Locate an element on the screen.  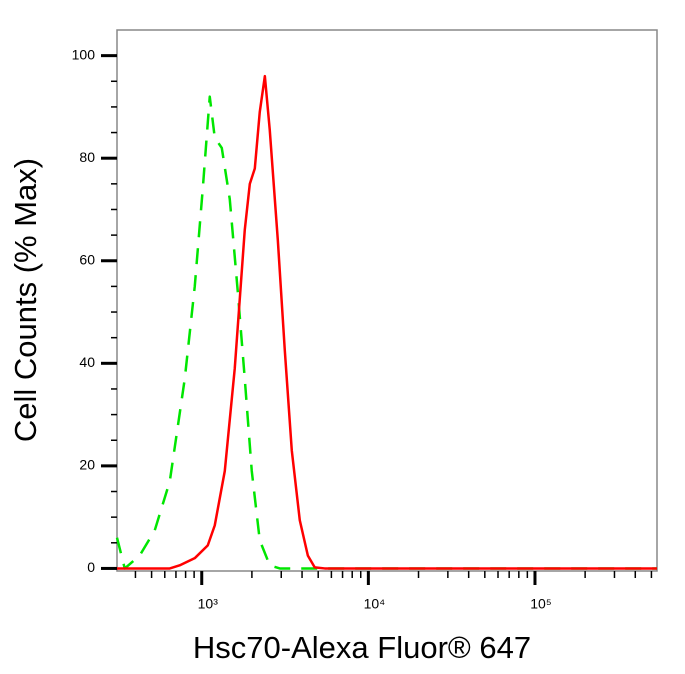
y-tick-label: 100 is located at coordinates (84, 54).